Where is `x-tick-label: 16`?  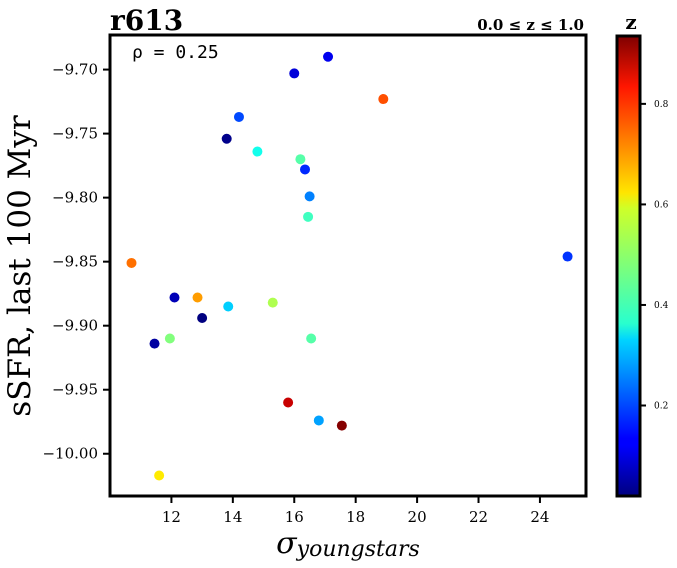
x-tick-label: 16 is located at coordinates (294, 517).